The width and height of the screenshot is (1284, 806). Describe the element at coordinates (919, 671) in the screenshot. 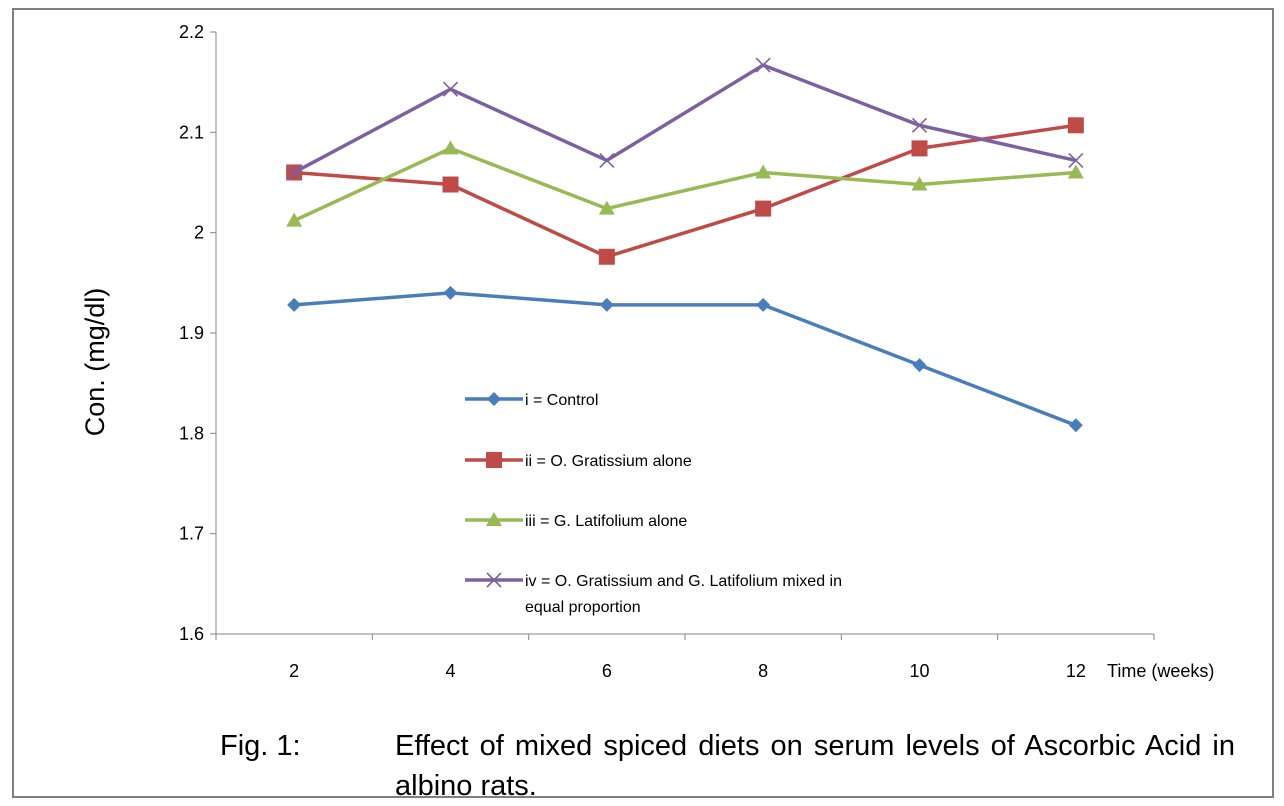

I see `x-tick-label: 10` at that location.